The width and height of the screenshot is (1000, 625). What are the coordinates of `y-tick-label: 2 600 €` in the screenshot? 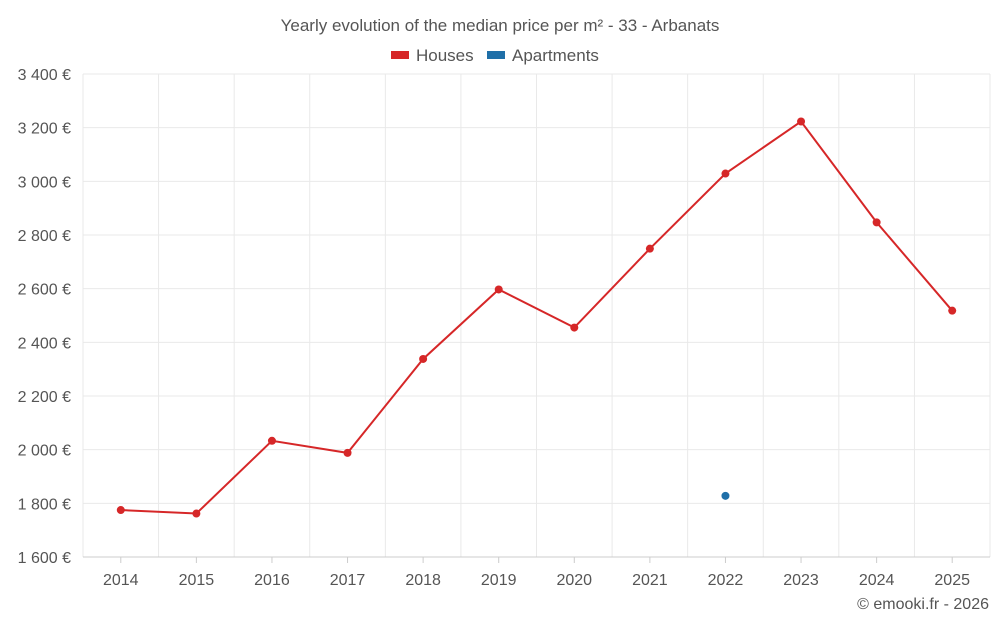 It's located at (44, 290).